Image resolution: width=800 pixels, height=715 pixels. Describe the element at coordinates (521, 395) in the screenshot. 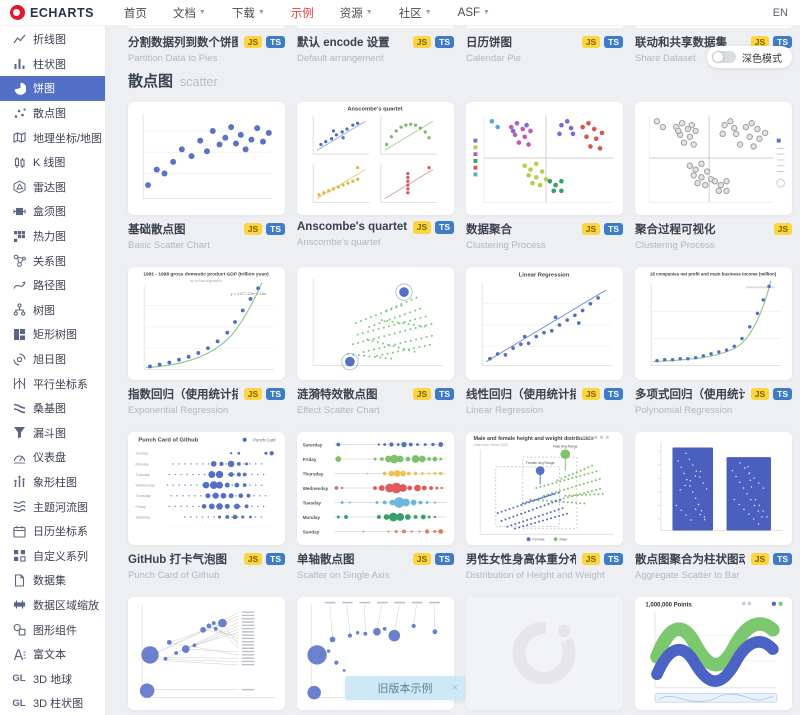

I see `example-title: 线性回归（使用统计插件）` at that location.